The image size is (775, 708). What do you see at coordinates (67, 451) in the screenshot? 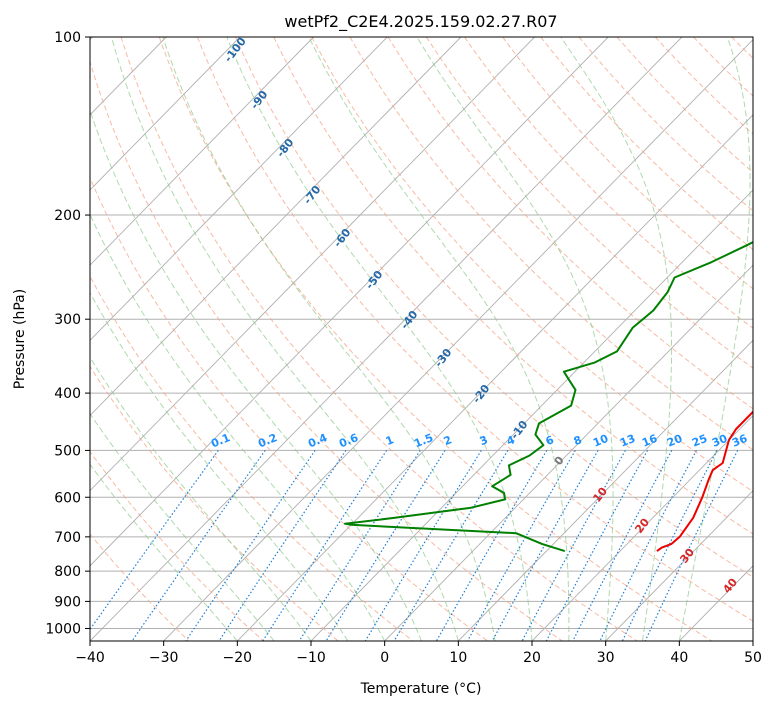
I see `y-tick-label: 500` at bounding box center [67, 451].